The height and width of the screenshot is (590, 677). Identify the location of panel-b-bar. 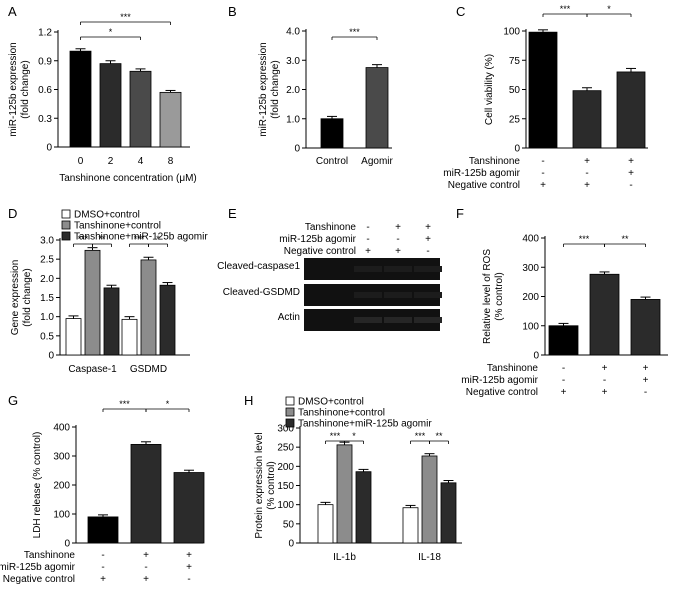
(377, 108).